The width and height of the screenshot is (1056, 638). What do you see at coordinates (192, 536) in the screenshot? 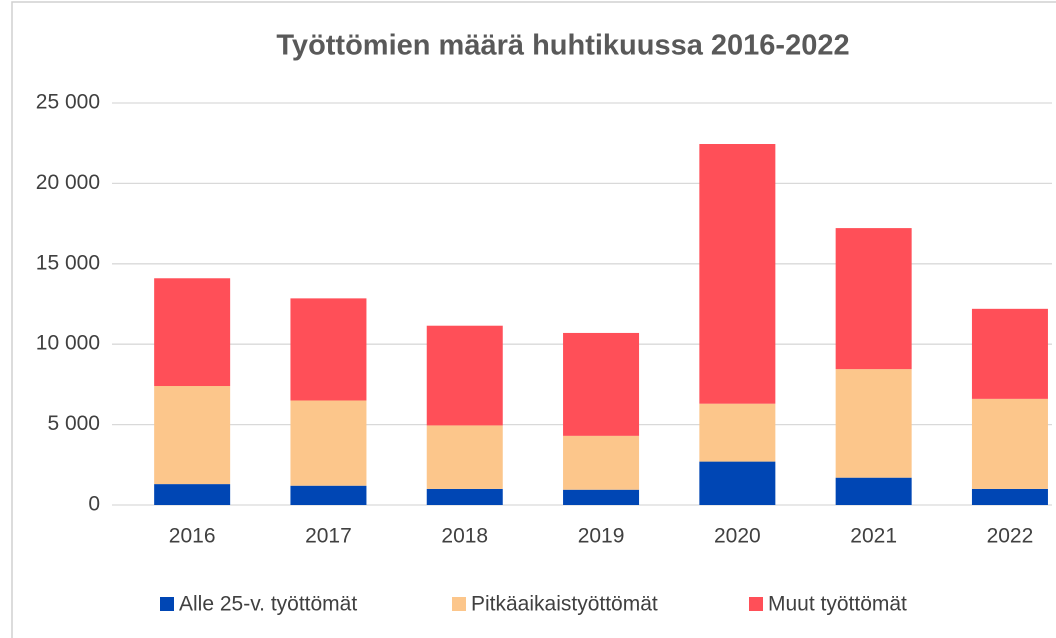
I see `x-tick-label: 2016` at bounding box center [192, 536].